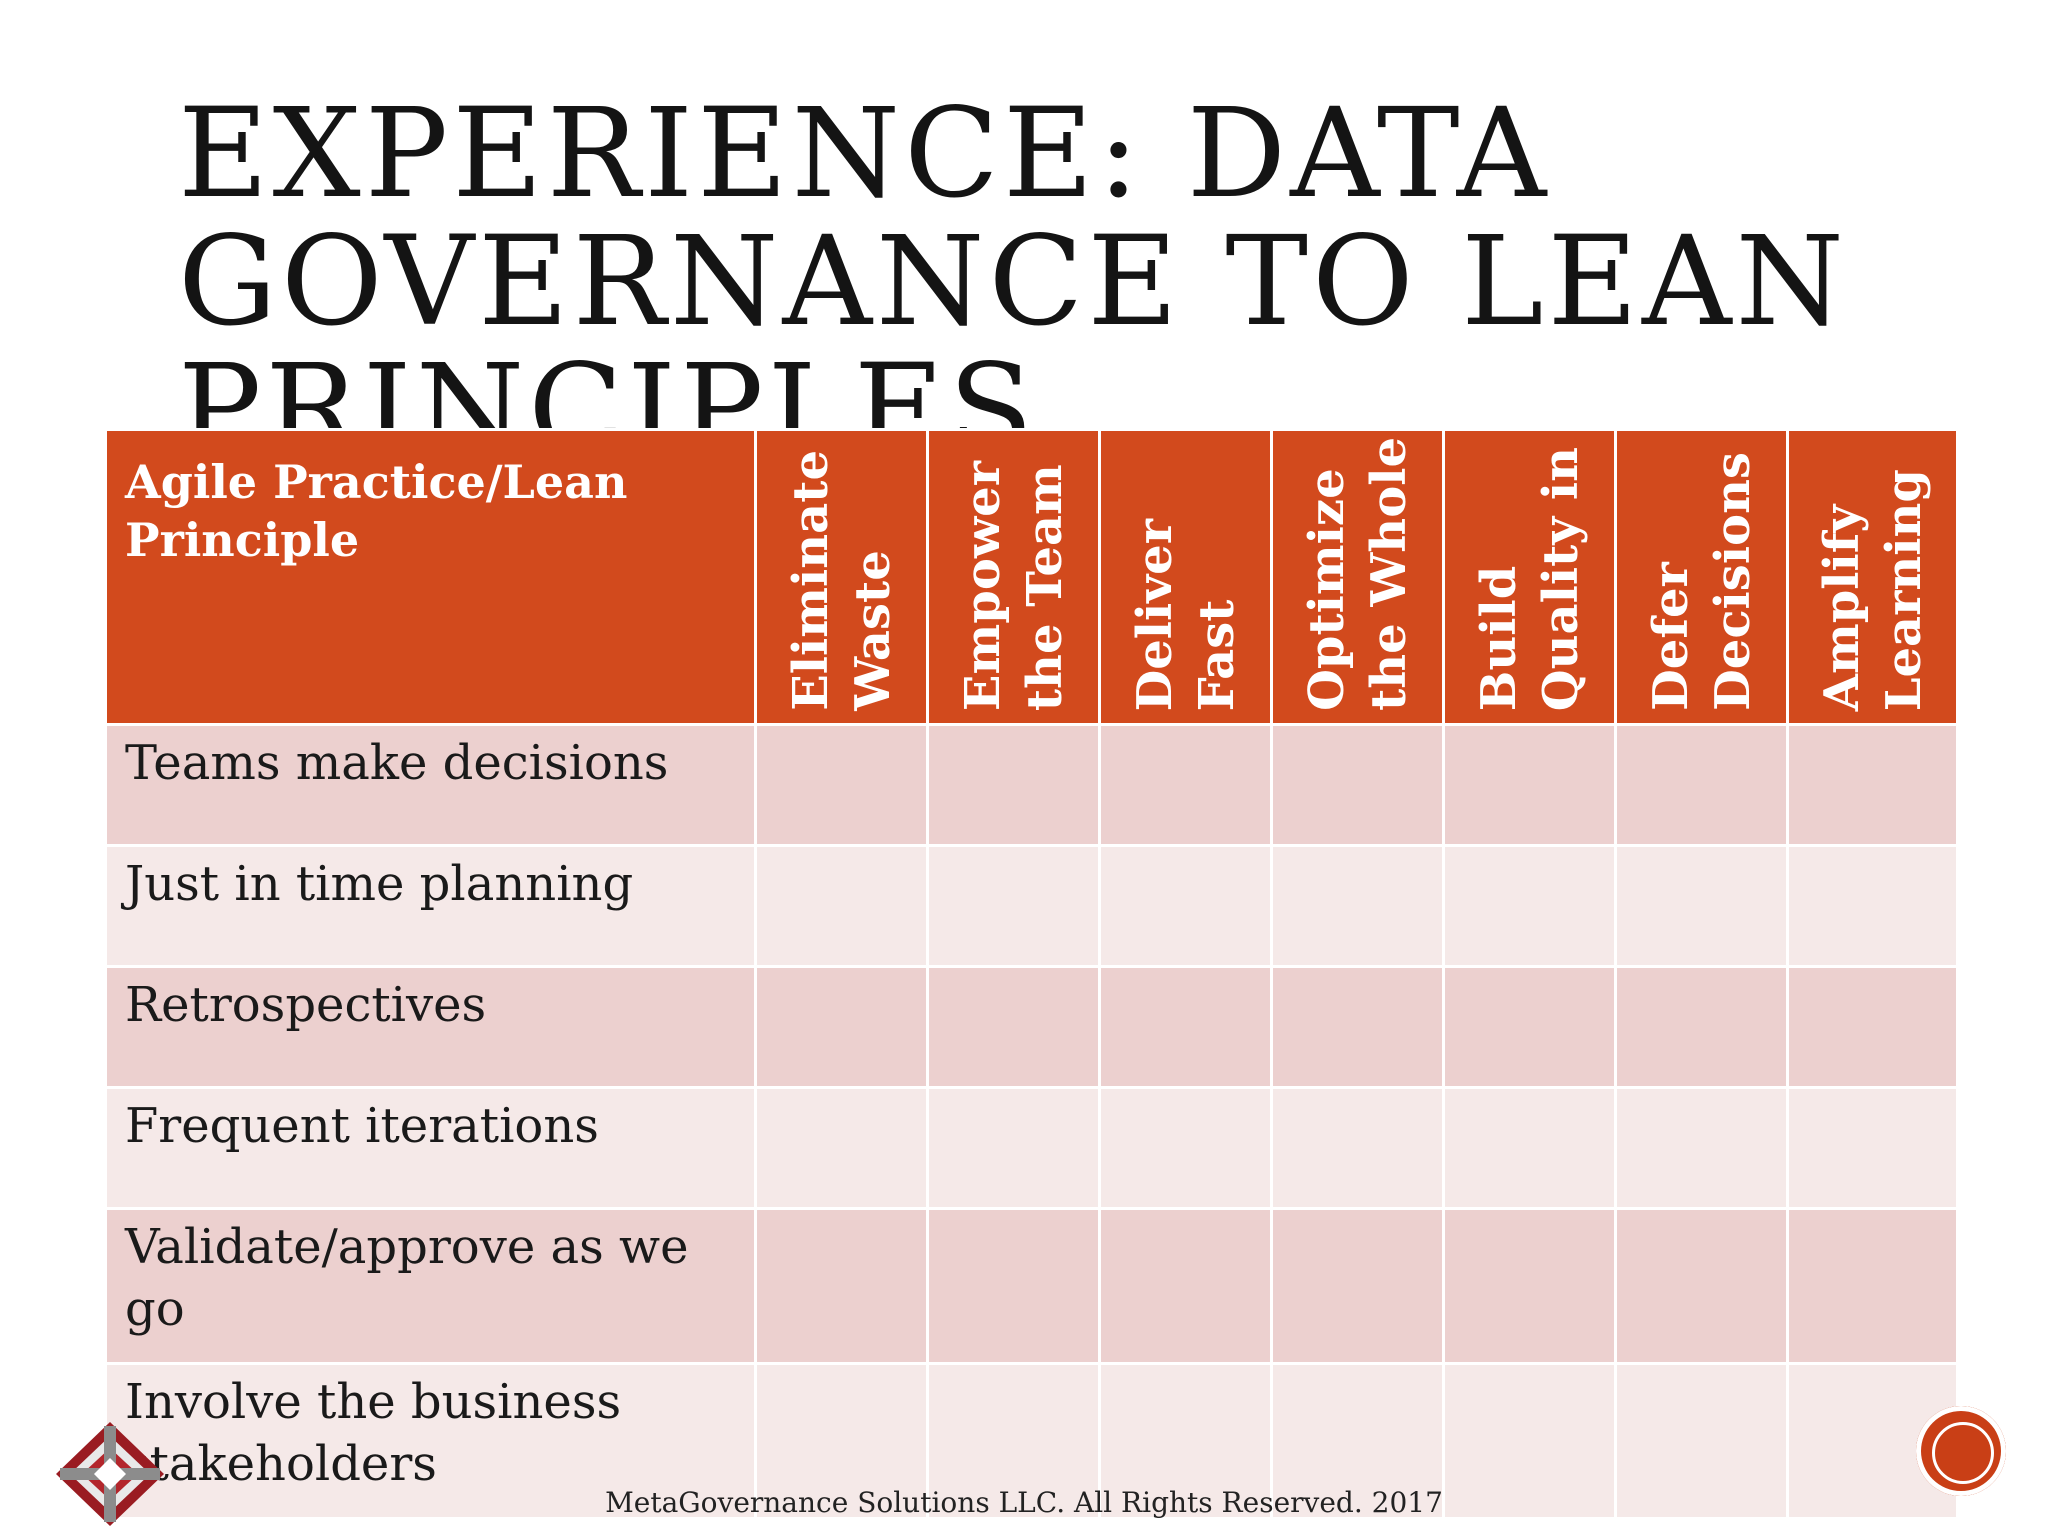 The height and width of the screenshot is (1536, 2048). I want to click on principle-label: Empower the Team, so click(1013, 585).